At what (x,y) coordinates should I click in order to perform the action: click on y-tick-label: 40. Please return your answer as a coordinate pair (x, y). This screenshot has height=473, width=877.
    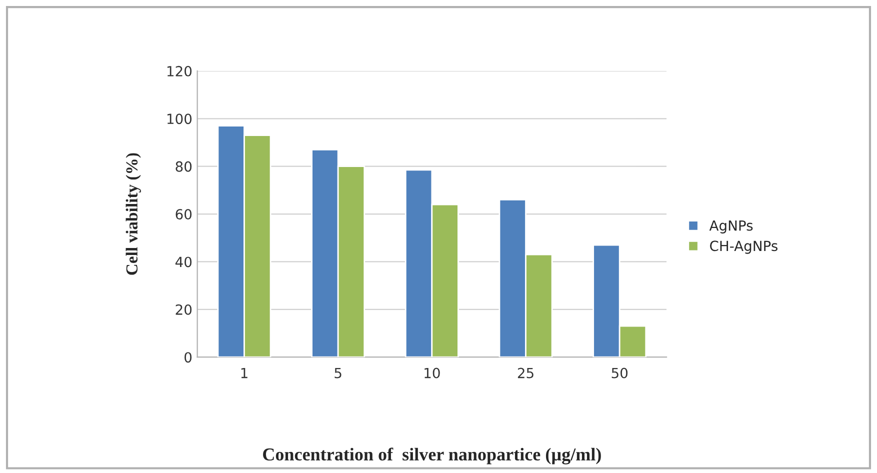
    Looking at the image, I should click on (183, 262).